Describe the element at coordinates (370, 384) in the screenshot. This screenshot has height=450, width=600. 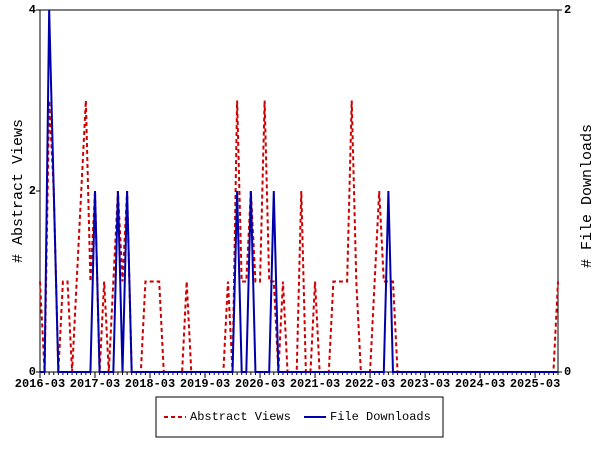
I see `x-tick-label: 2022-03` at that location.